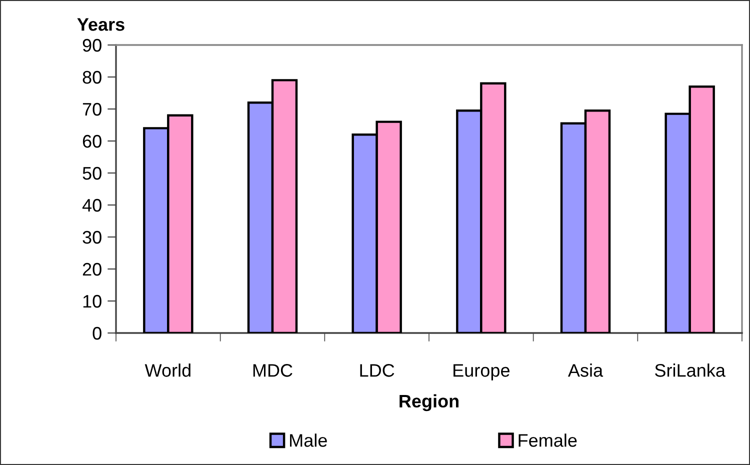  Describe the element at coordinates (92, 237) in the screenshot. I see `y-tick-label: 30` at that location.